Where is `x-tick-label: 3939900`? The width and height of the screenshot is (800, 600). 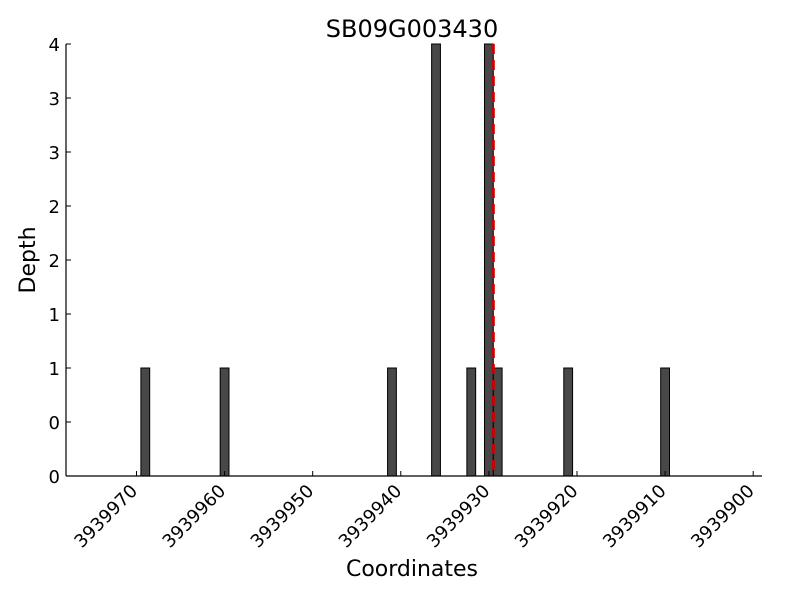 x-tick-label: 3939900 is located at coordinates (723, 517).